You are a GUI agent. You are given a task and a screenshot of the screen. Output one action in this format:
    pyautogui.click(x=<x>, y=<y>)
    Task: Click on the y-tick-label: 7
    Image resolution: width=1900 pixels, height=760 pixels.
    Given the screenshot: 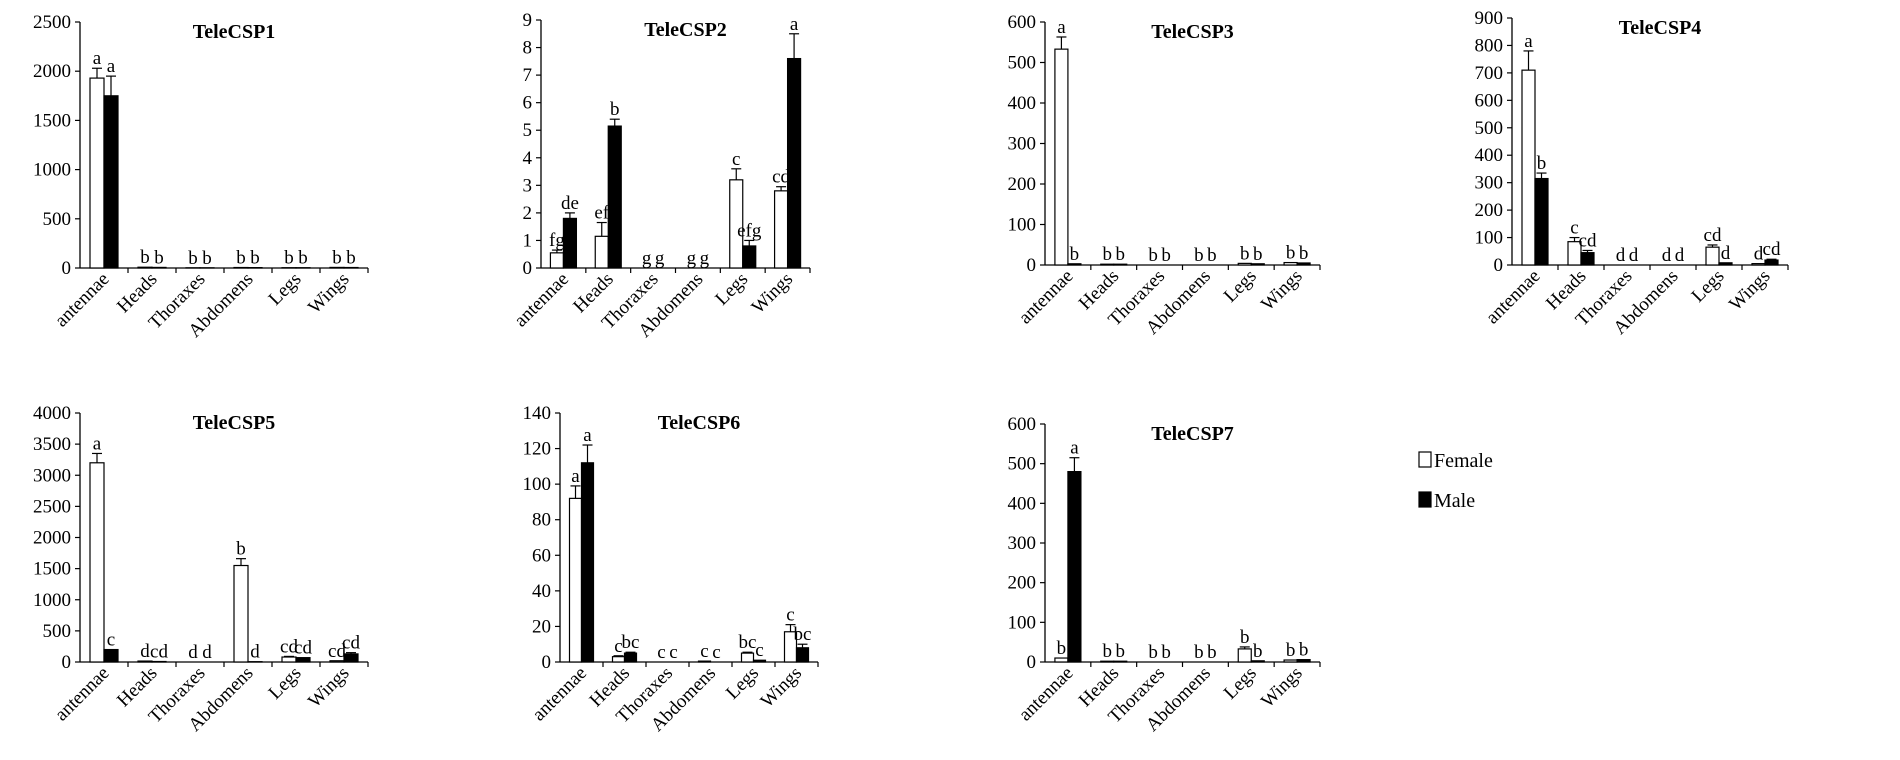 What is the action you would take?
    pyautogui.click(x=528, y=75)
    